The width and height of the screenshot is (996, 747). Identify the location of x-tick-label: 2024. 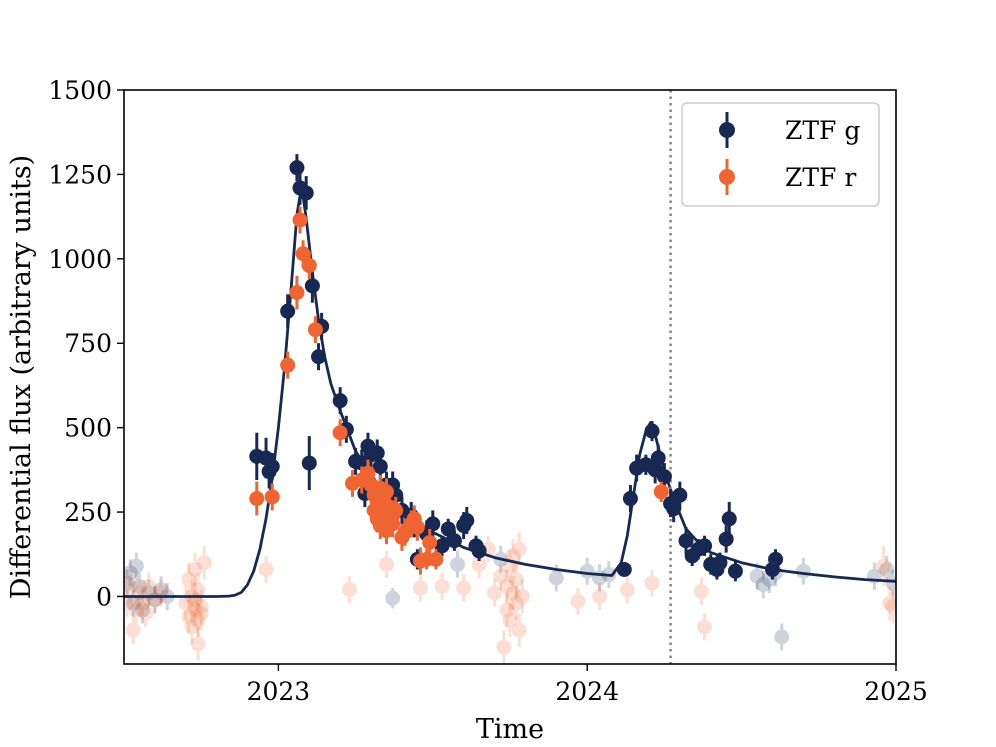
(587, 691).